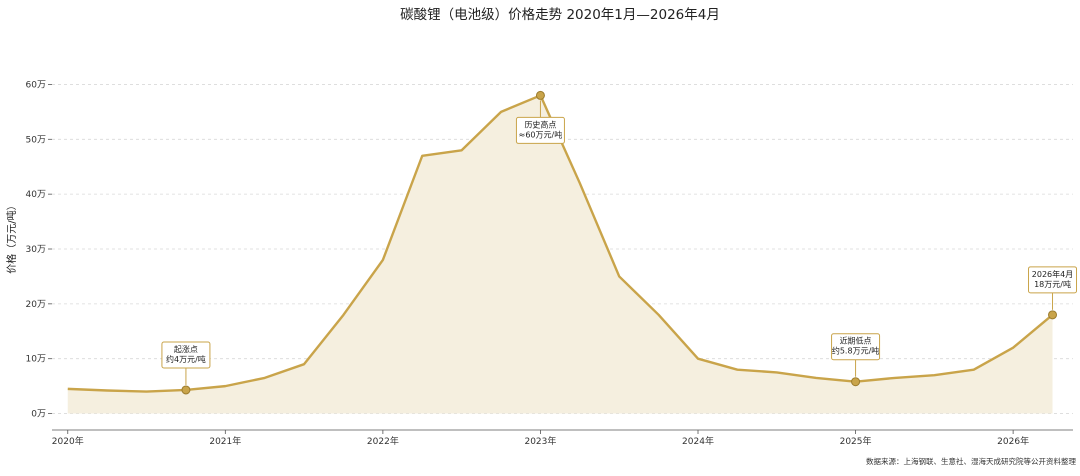 This screenshot has height=476, width=1080. I want to click on y-tick-label: 0万, so click(38, 415).